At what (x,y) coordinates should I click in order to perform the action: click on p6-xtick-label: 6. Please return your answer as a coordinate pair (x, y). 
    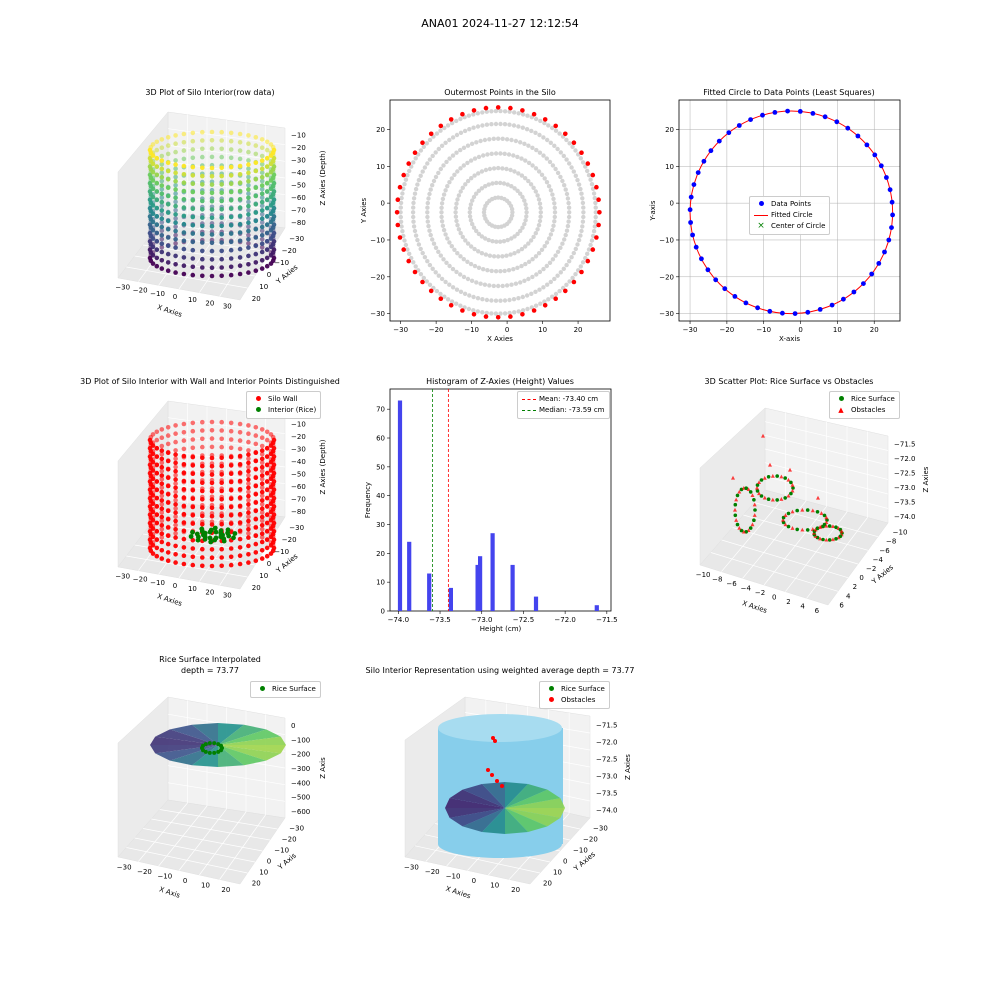
    Looking at the image, I should click on (817, 611).